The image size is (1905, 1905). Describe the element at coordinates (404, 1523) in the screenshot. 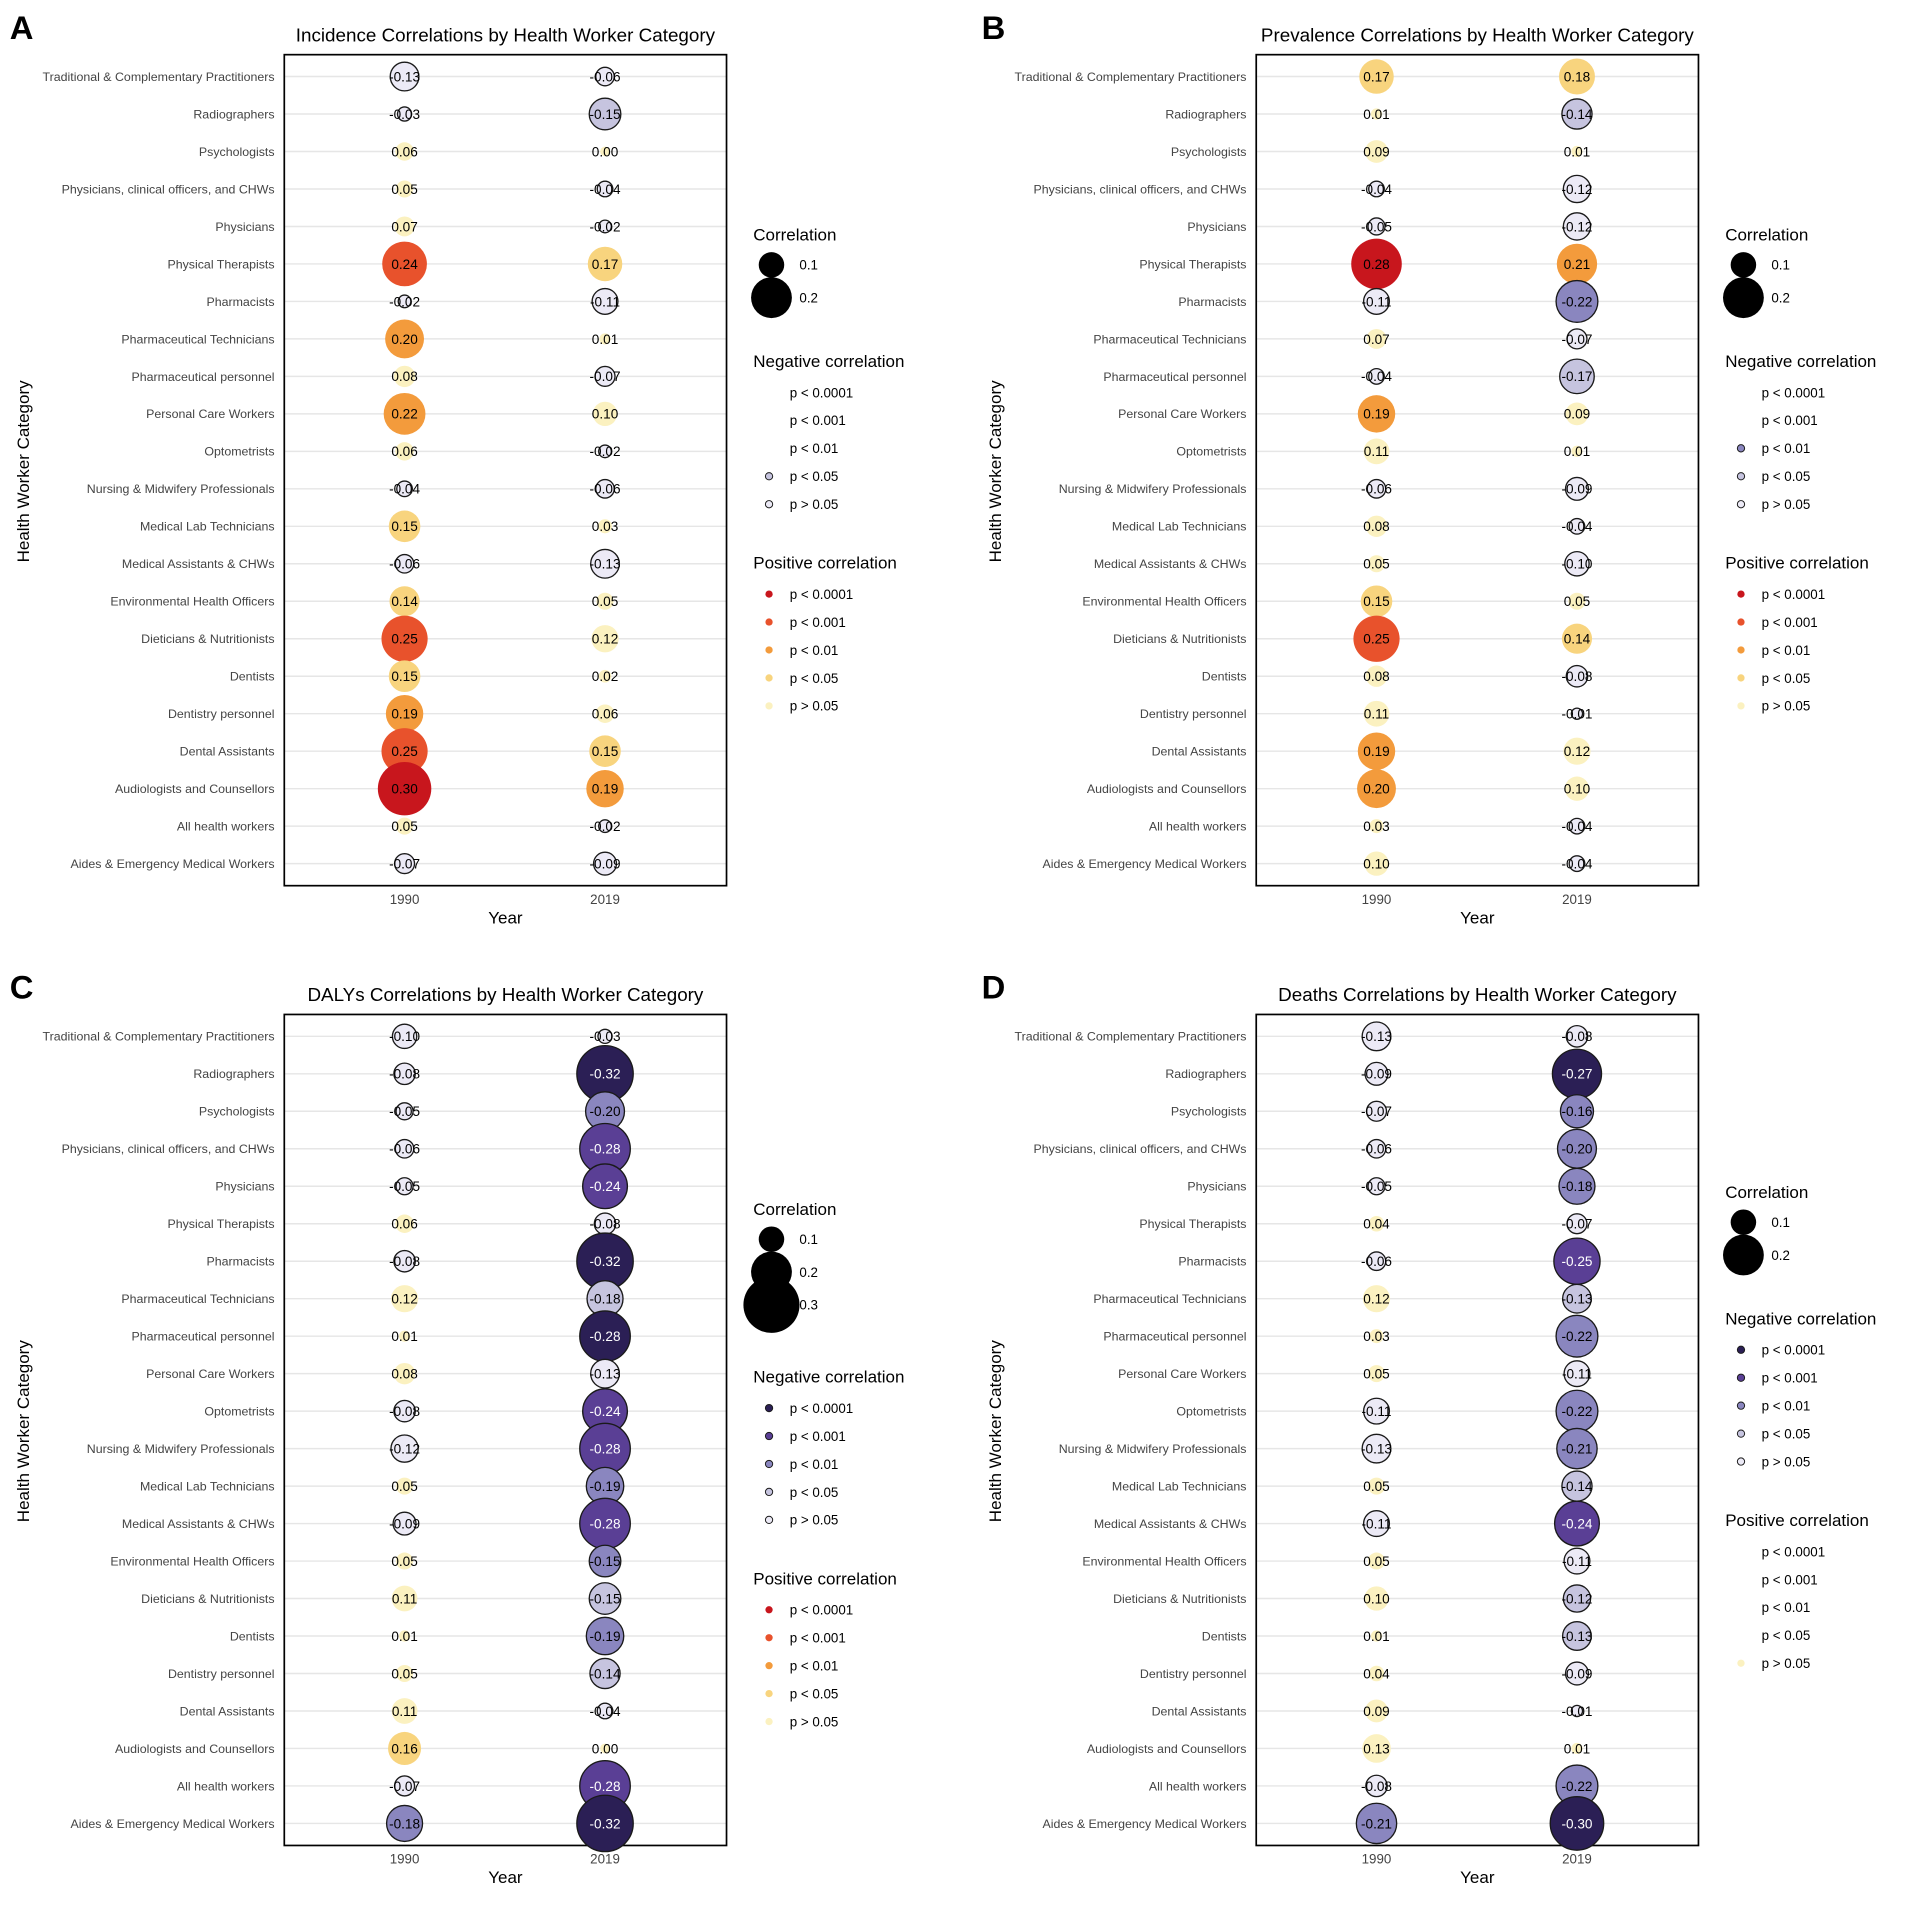

I see `point-label-1990: -0.09` at that location.